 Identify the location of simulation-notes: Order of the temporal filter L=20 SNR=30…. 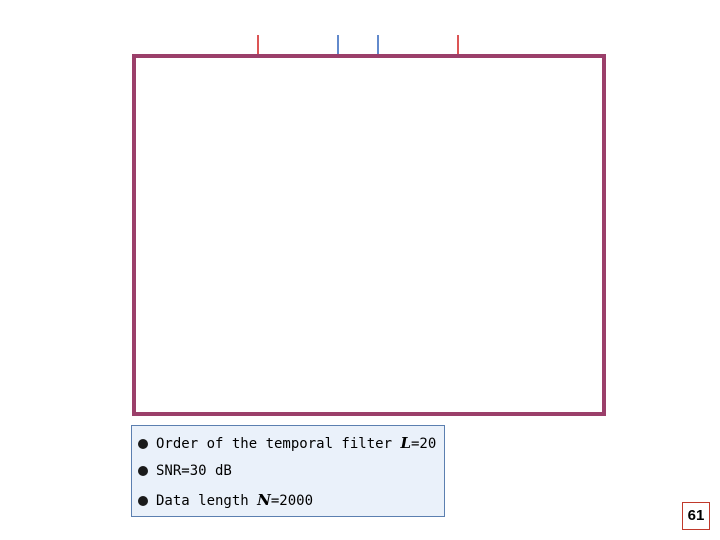
(288, 471).